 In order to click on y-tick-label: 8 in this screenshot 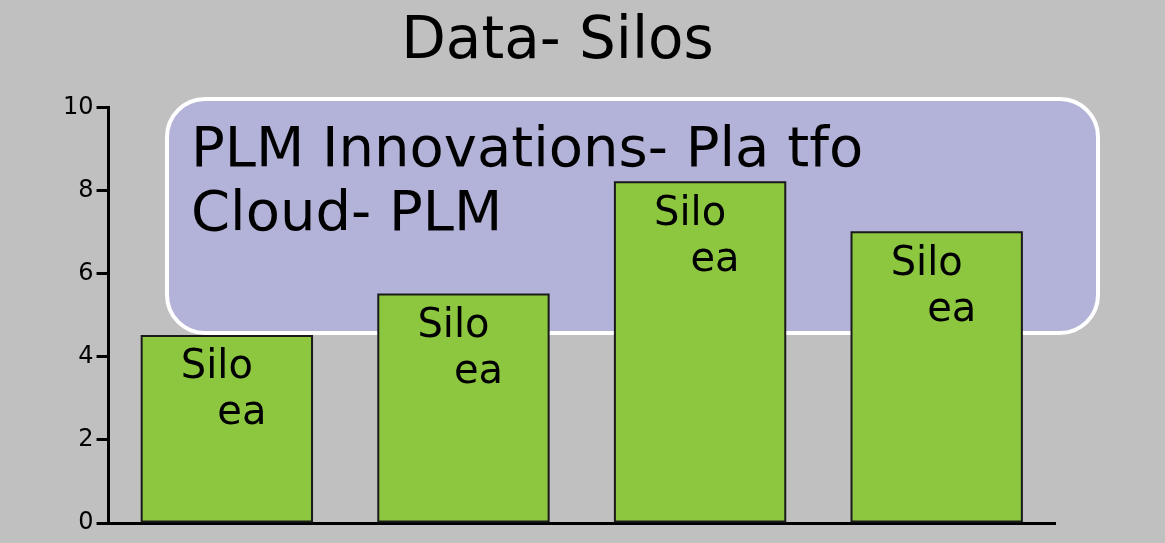, I will do `click(86, 188)`.